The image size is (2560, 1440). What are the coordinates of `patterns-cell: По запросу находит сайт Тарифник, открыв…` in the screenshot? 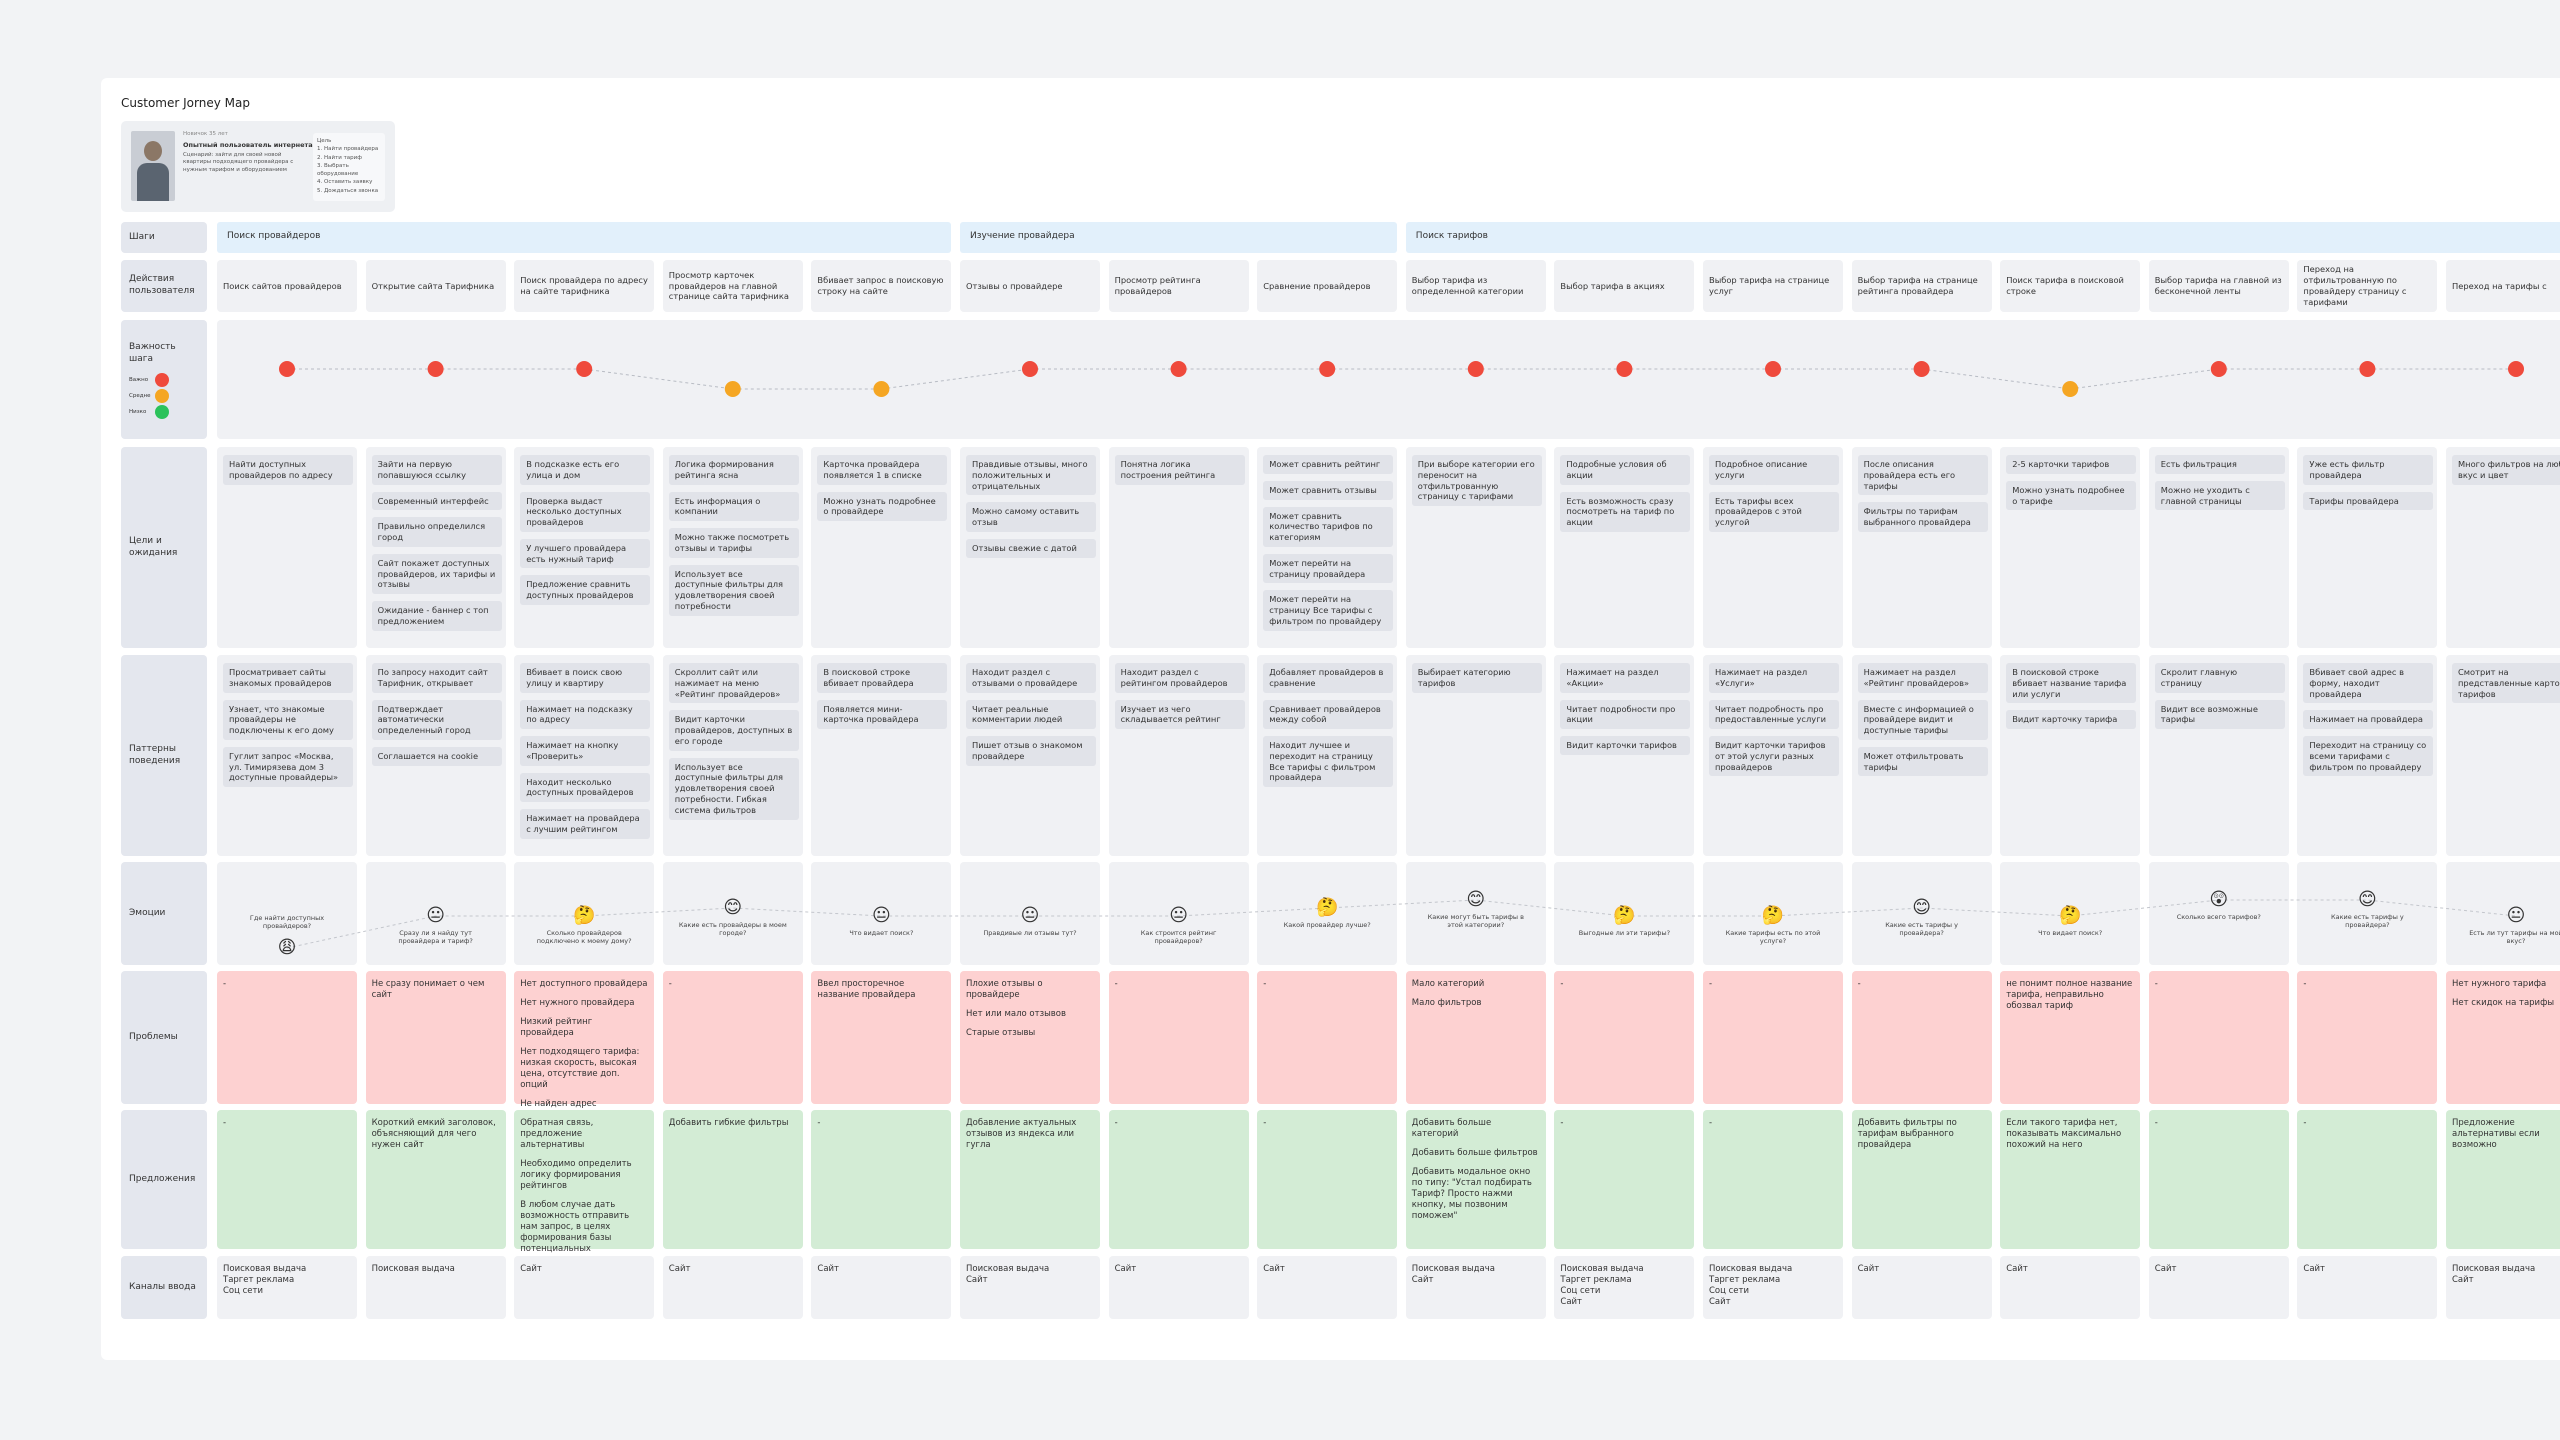 It's located at (435, 755).